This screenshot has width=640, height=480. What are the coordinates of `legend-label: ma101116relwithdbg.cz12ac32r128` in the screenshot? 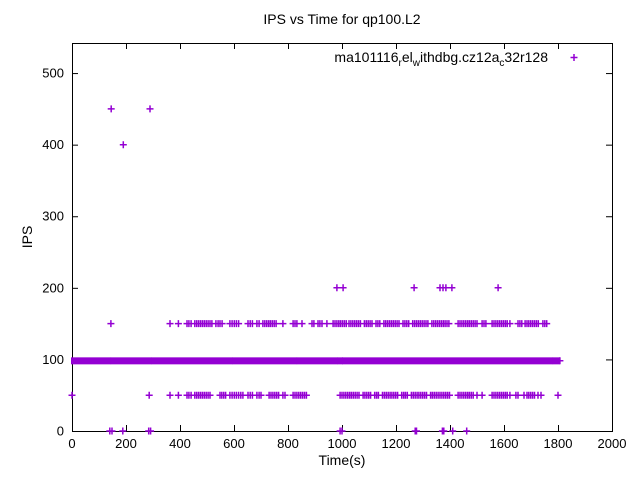 It's located at (374, 58).